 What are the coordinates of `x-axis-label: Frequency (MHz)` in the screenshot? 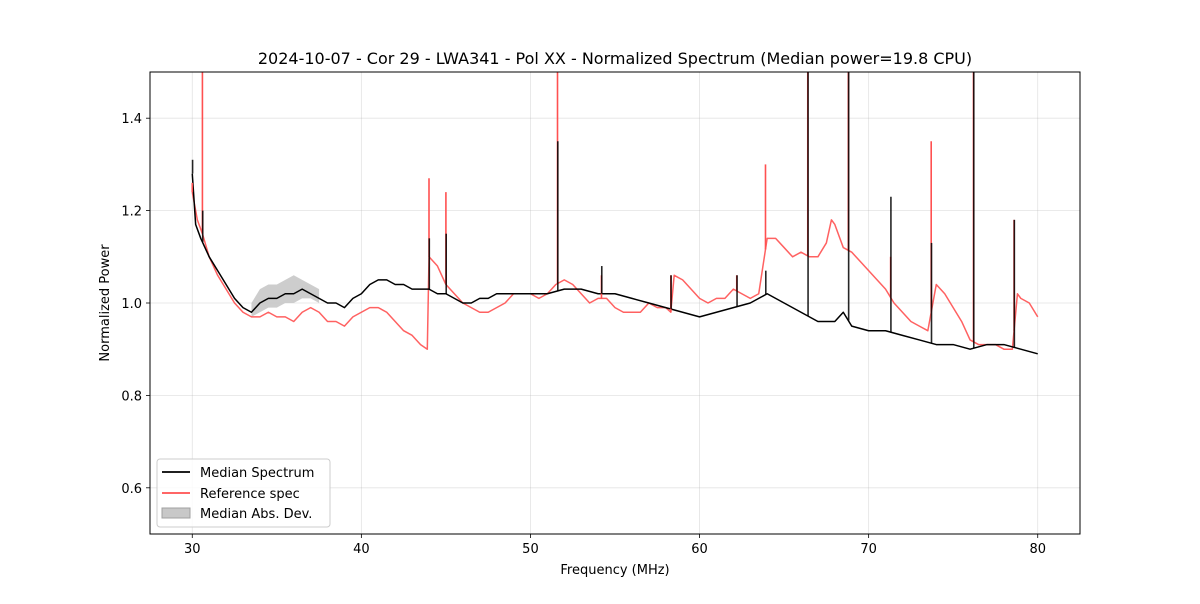 It's located at (614, 570).